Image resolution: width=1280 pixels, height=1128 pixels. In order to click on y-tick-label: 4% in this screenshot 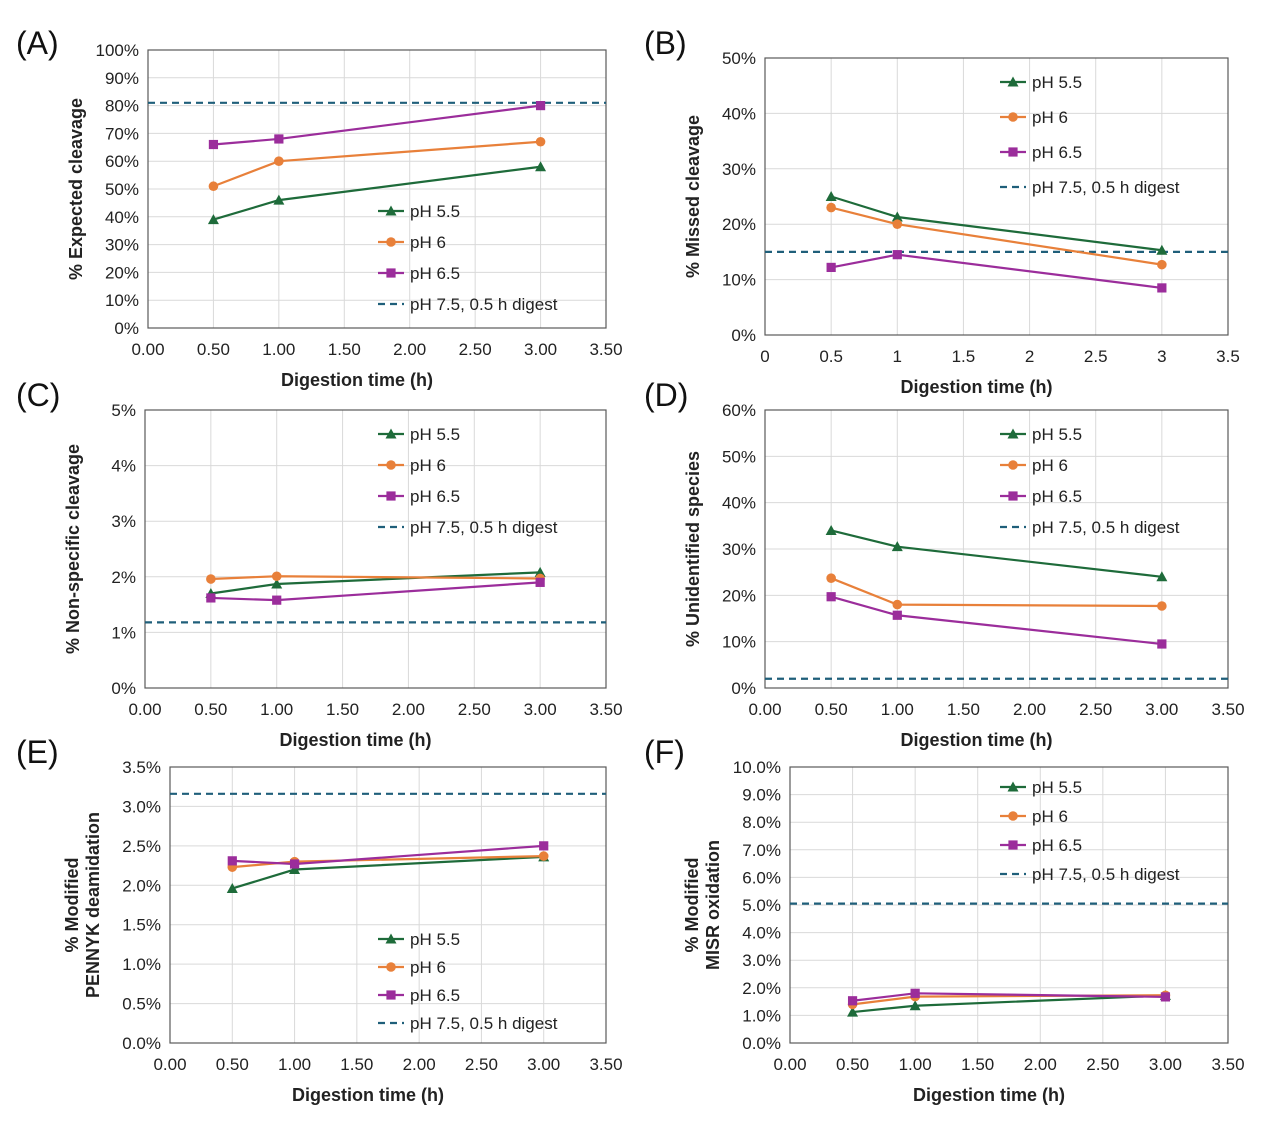, I will do `click(123, 466)`.